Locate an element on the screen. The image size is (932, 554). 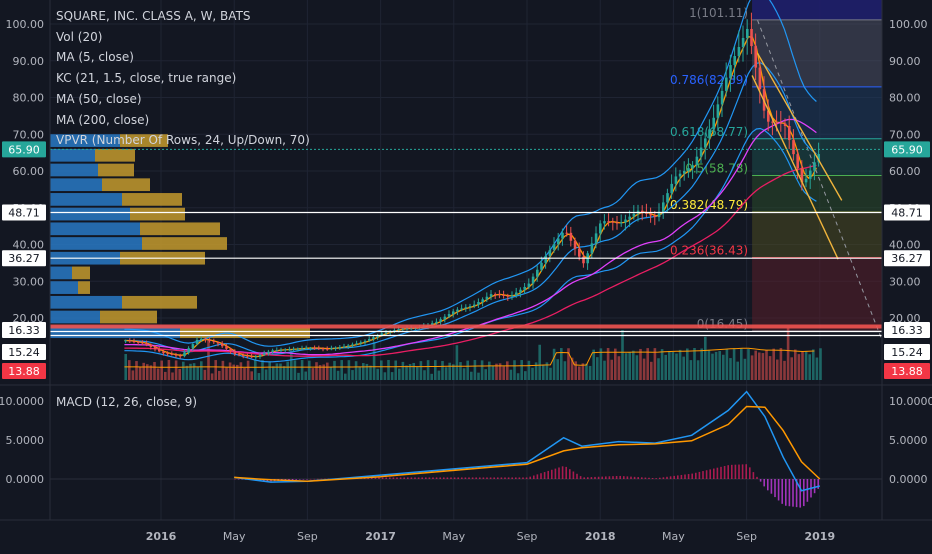
macd-tick-left: 10.0000 is located at coordinates (22, 401).